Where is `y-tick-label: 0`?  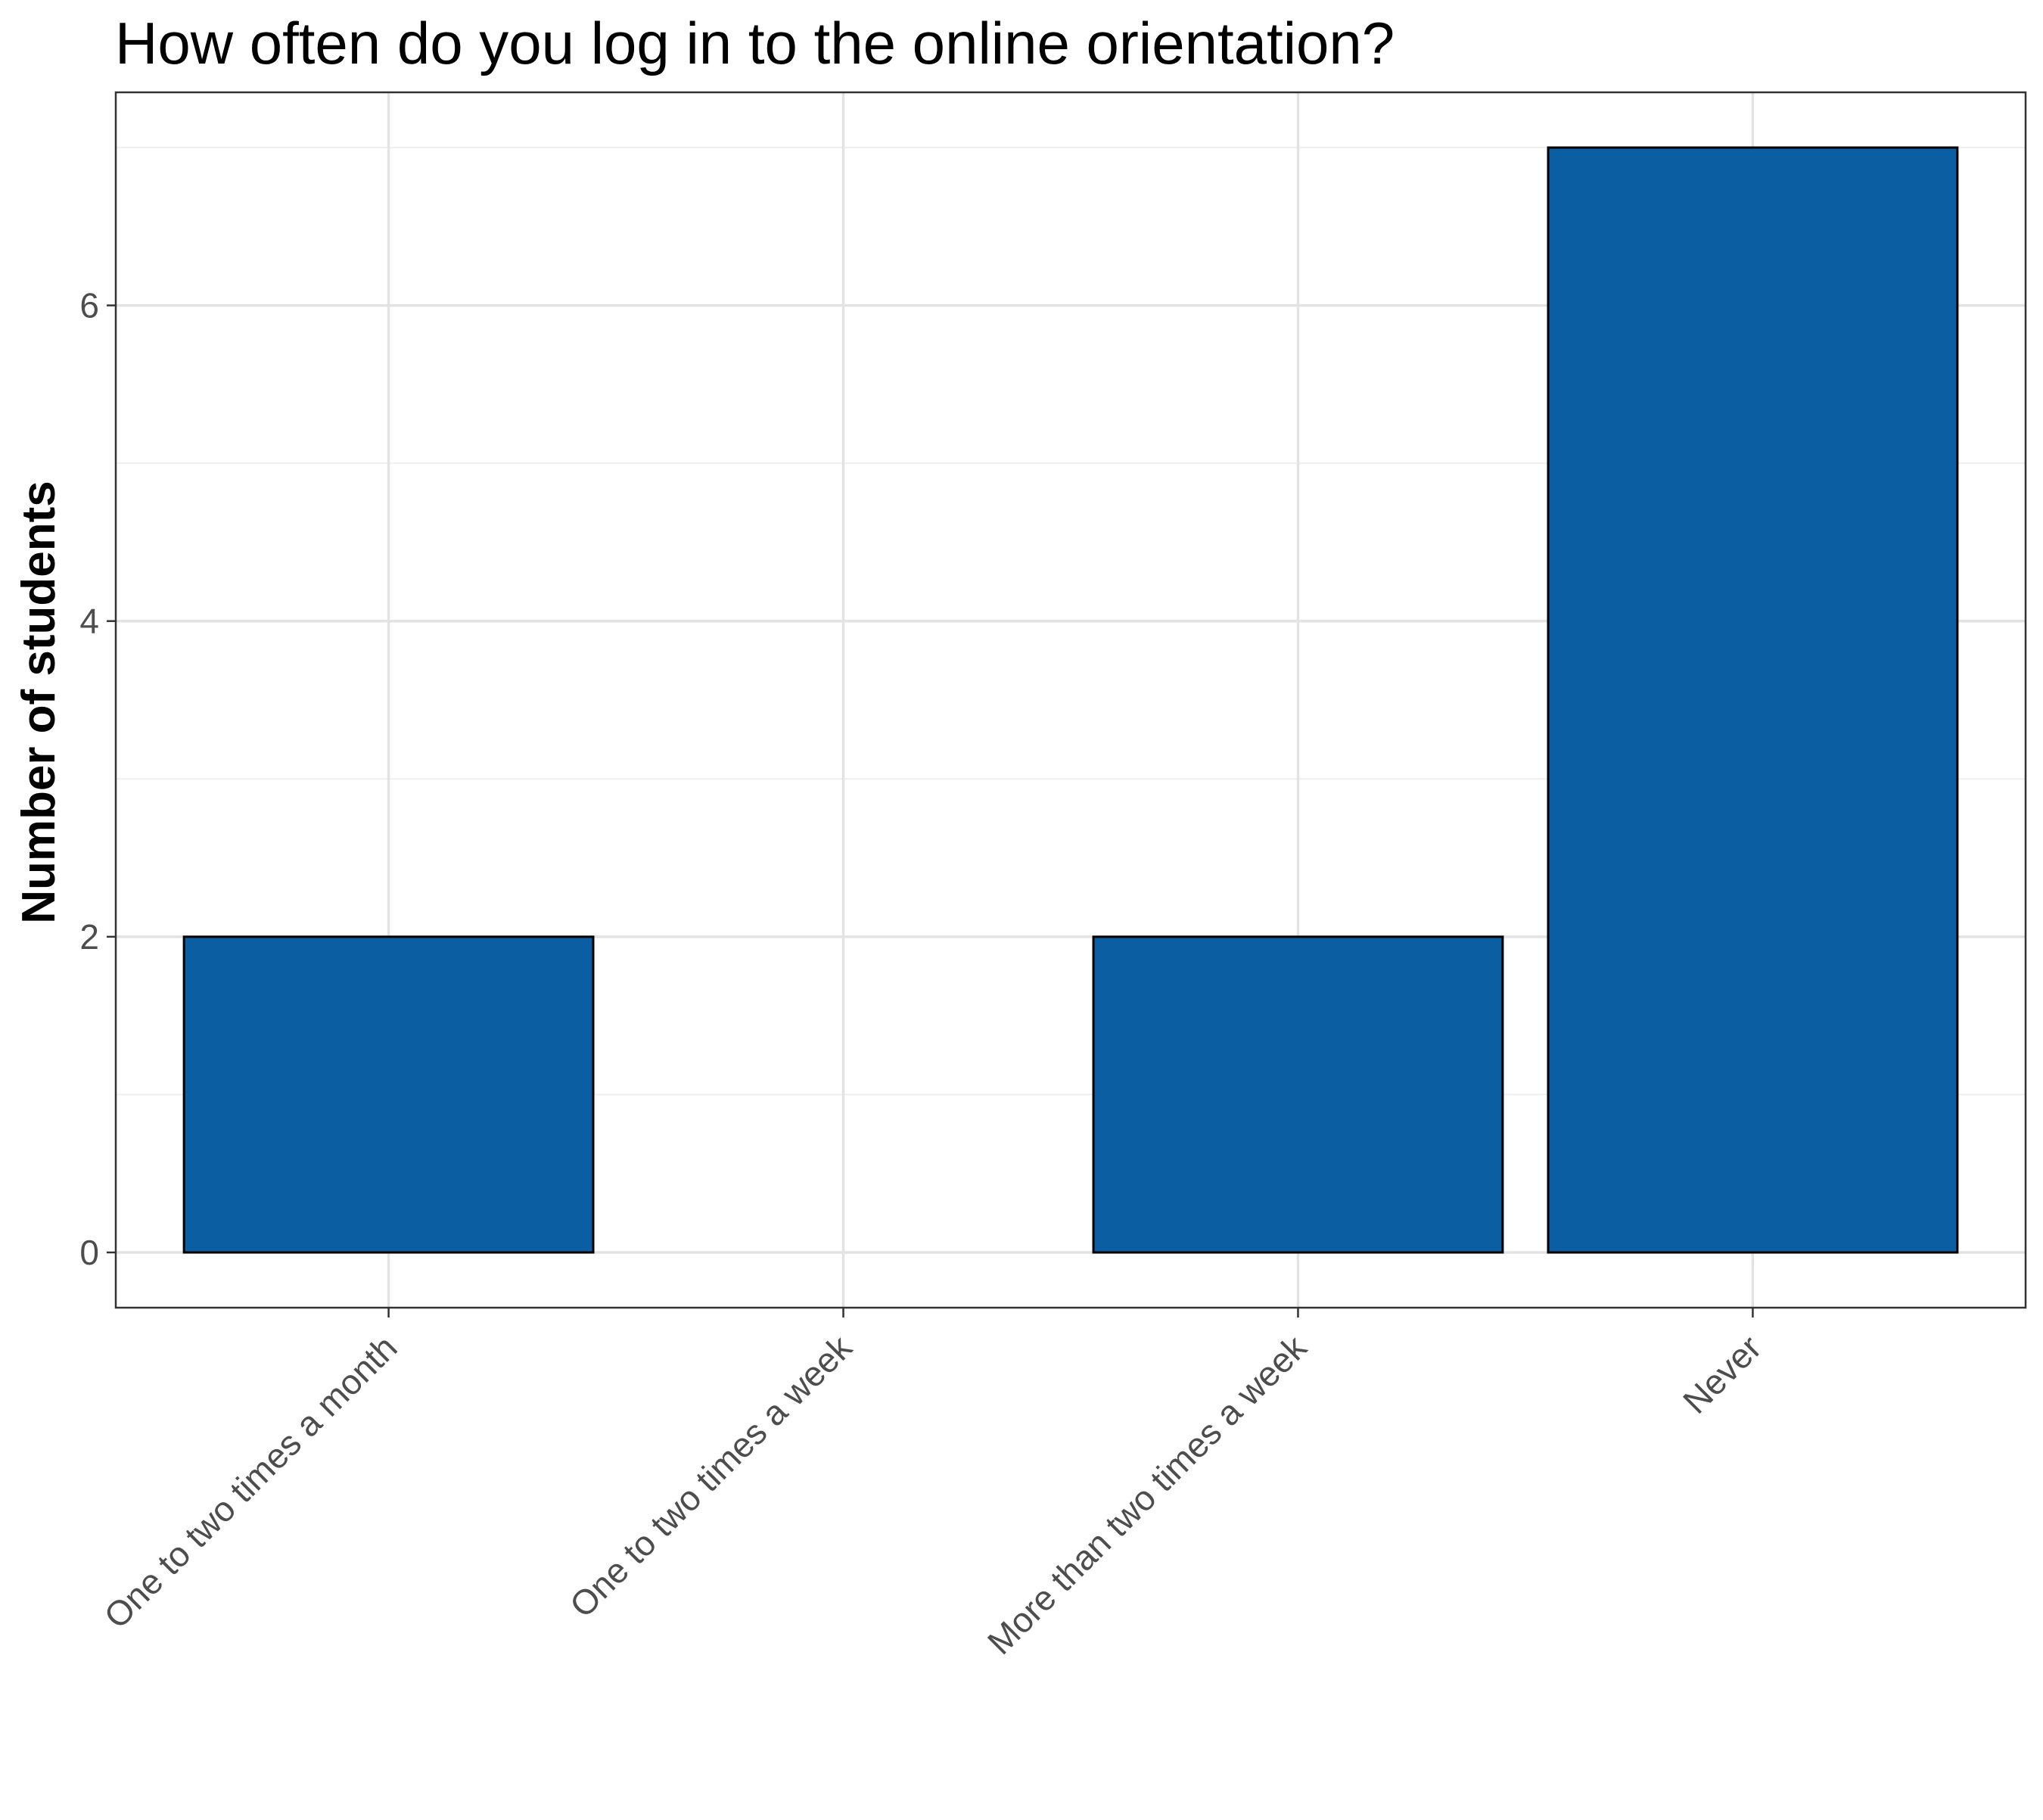 y-tick-label: 0 is located at coordinates (89, 1253).